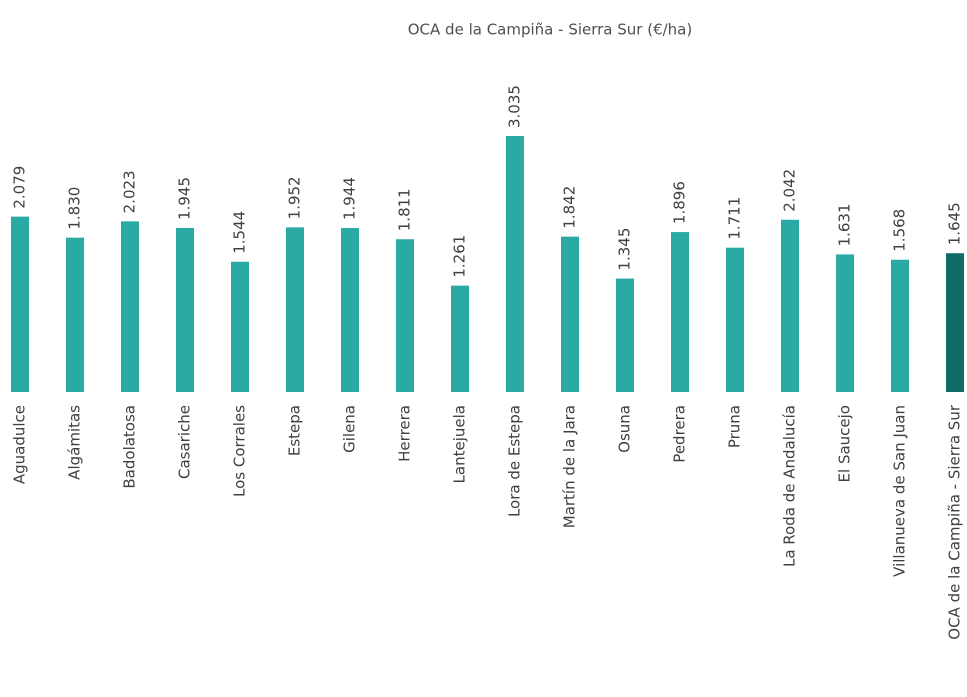  What do you see at coordinates (570, 466) in the screenshot?
I see `x-tick-label: Martín de la Jara` at bounding box center [570, 466].